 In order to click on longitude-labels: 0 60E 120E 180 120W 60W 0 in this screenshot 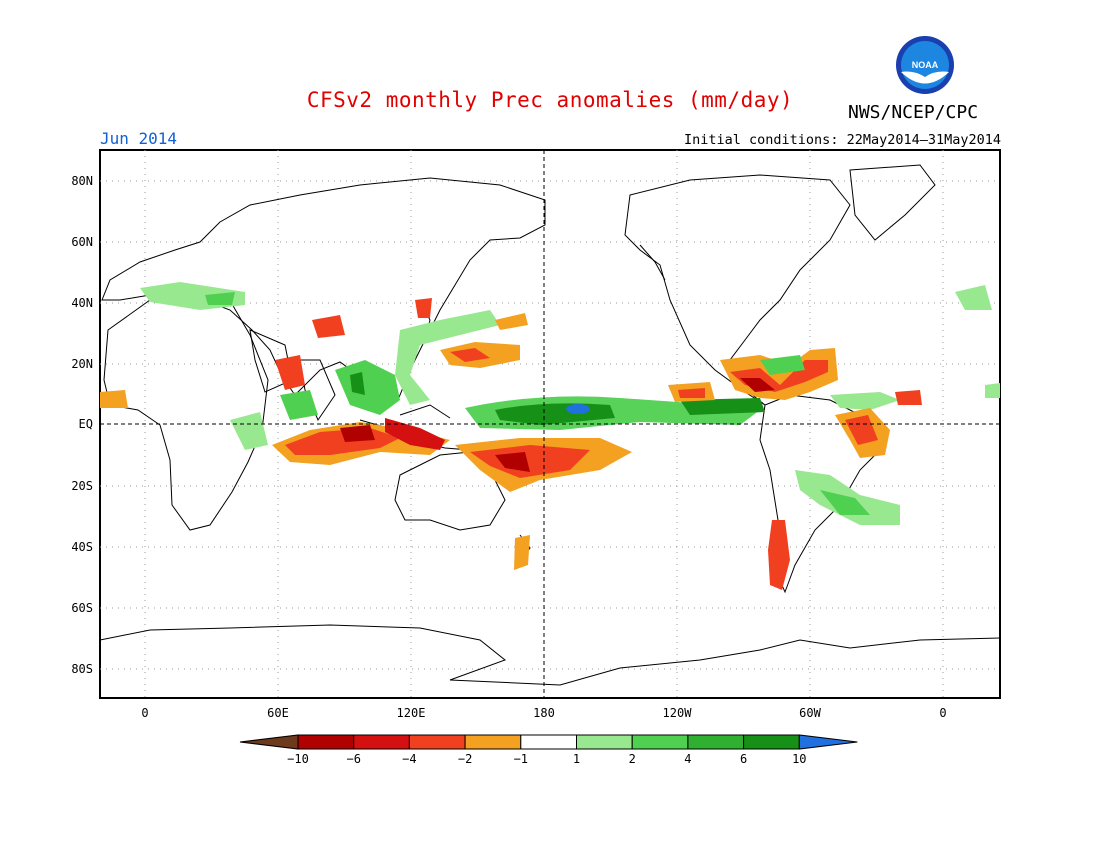, I will do `click(543, 713)`.